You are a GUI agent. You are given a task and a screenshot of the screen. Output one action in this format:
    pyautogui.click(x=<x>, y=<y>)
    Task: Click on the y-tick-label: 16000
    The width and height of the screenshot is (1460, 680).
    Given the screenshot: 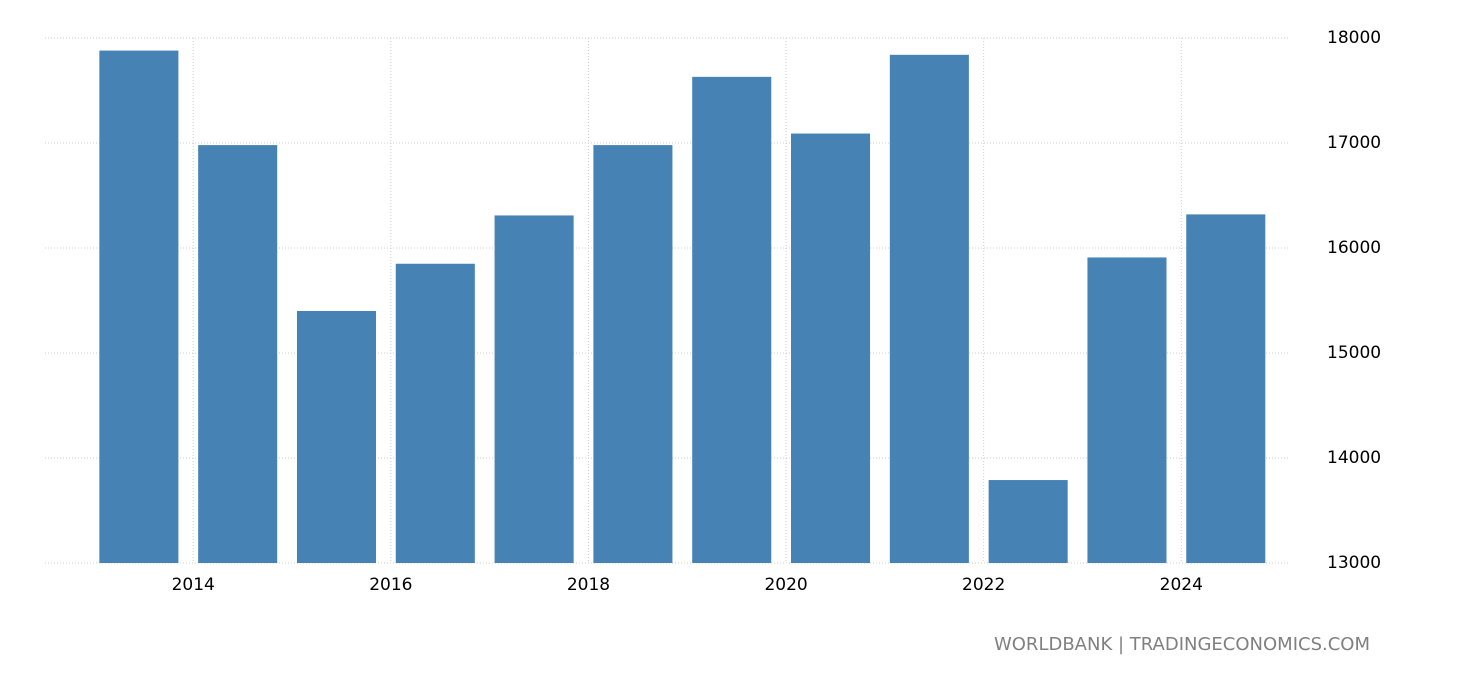 What is the action you would take?
    pyautogui.click(x=1354, y=248)
    